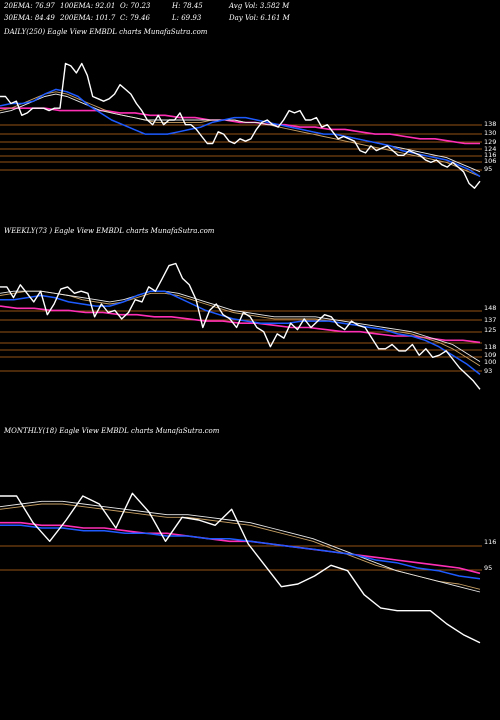 Image resolution: width=500 pixels, height=720 pixels. What do you see at coordinates (490, 355) in the screenshot?
I see `y-tick-label: 109` at bounding box center [490, 355].